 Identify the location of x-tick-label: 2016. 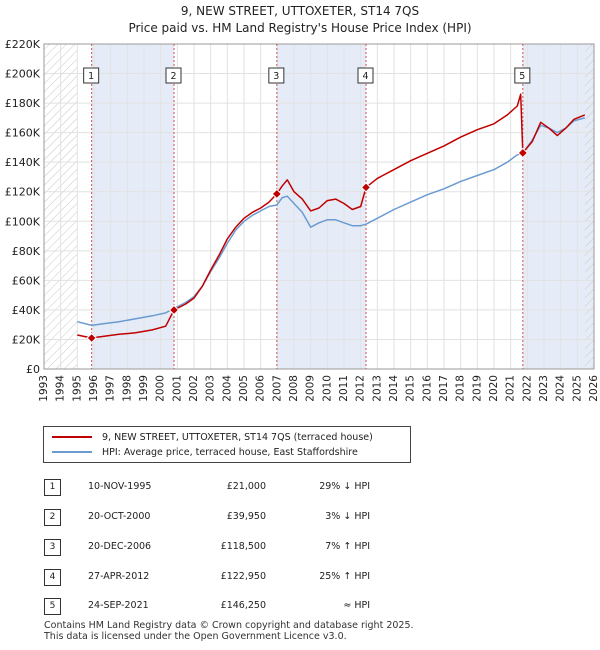
(427, 388).